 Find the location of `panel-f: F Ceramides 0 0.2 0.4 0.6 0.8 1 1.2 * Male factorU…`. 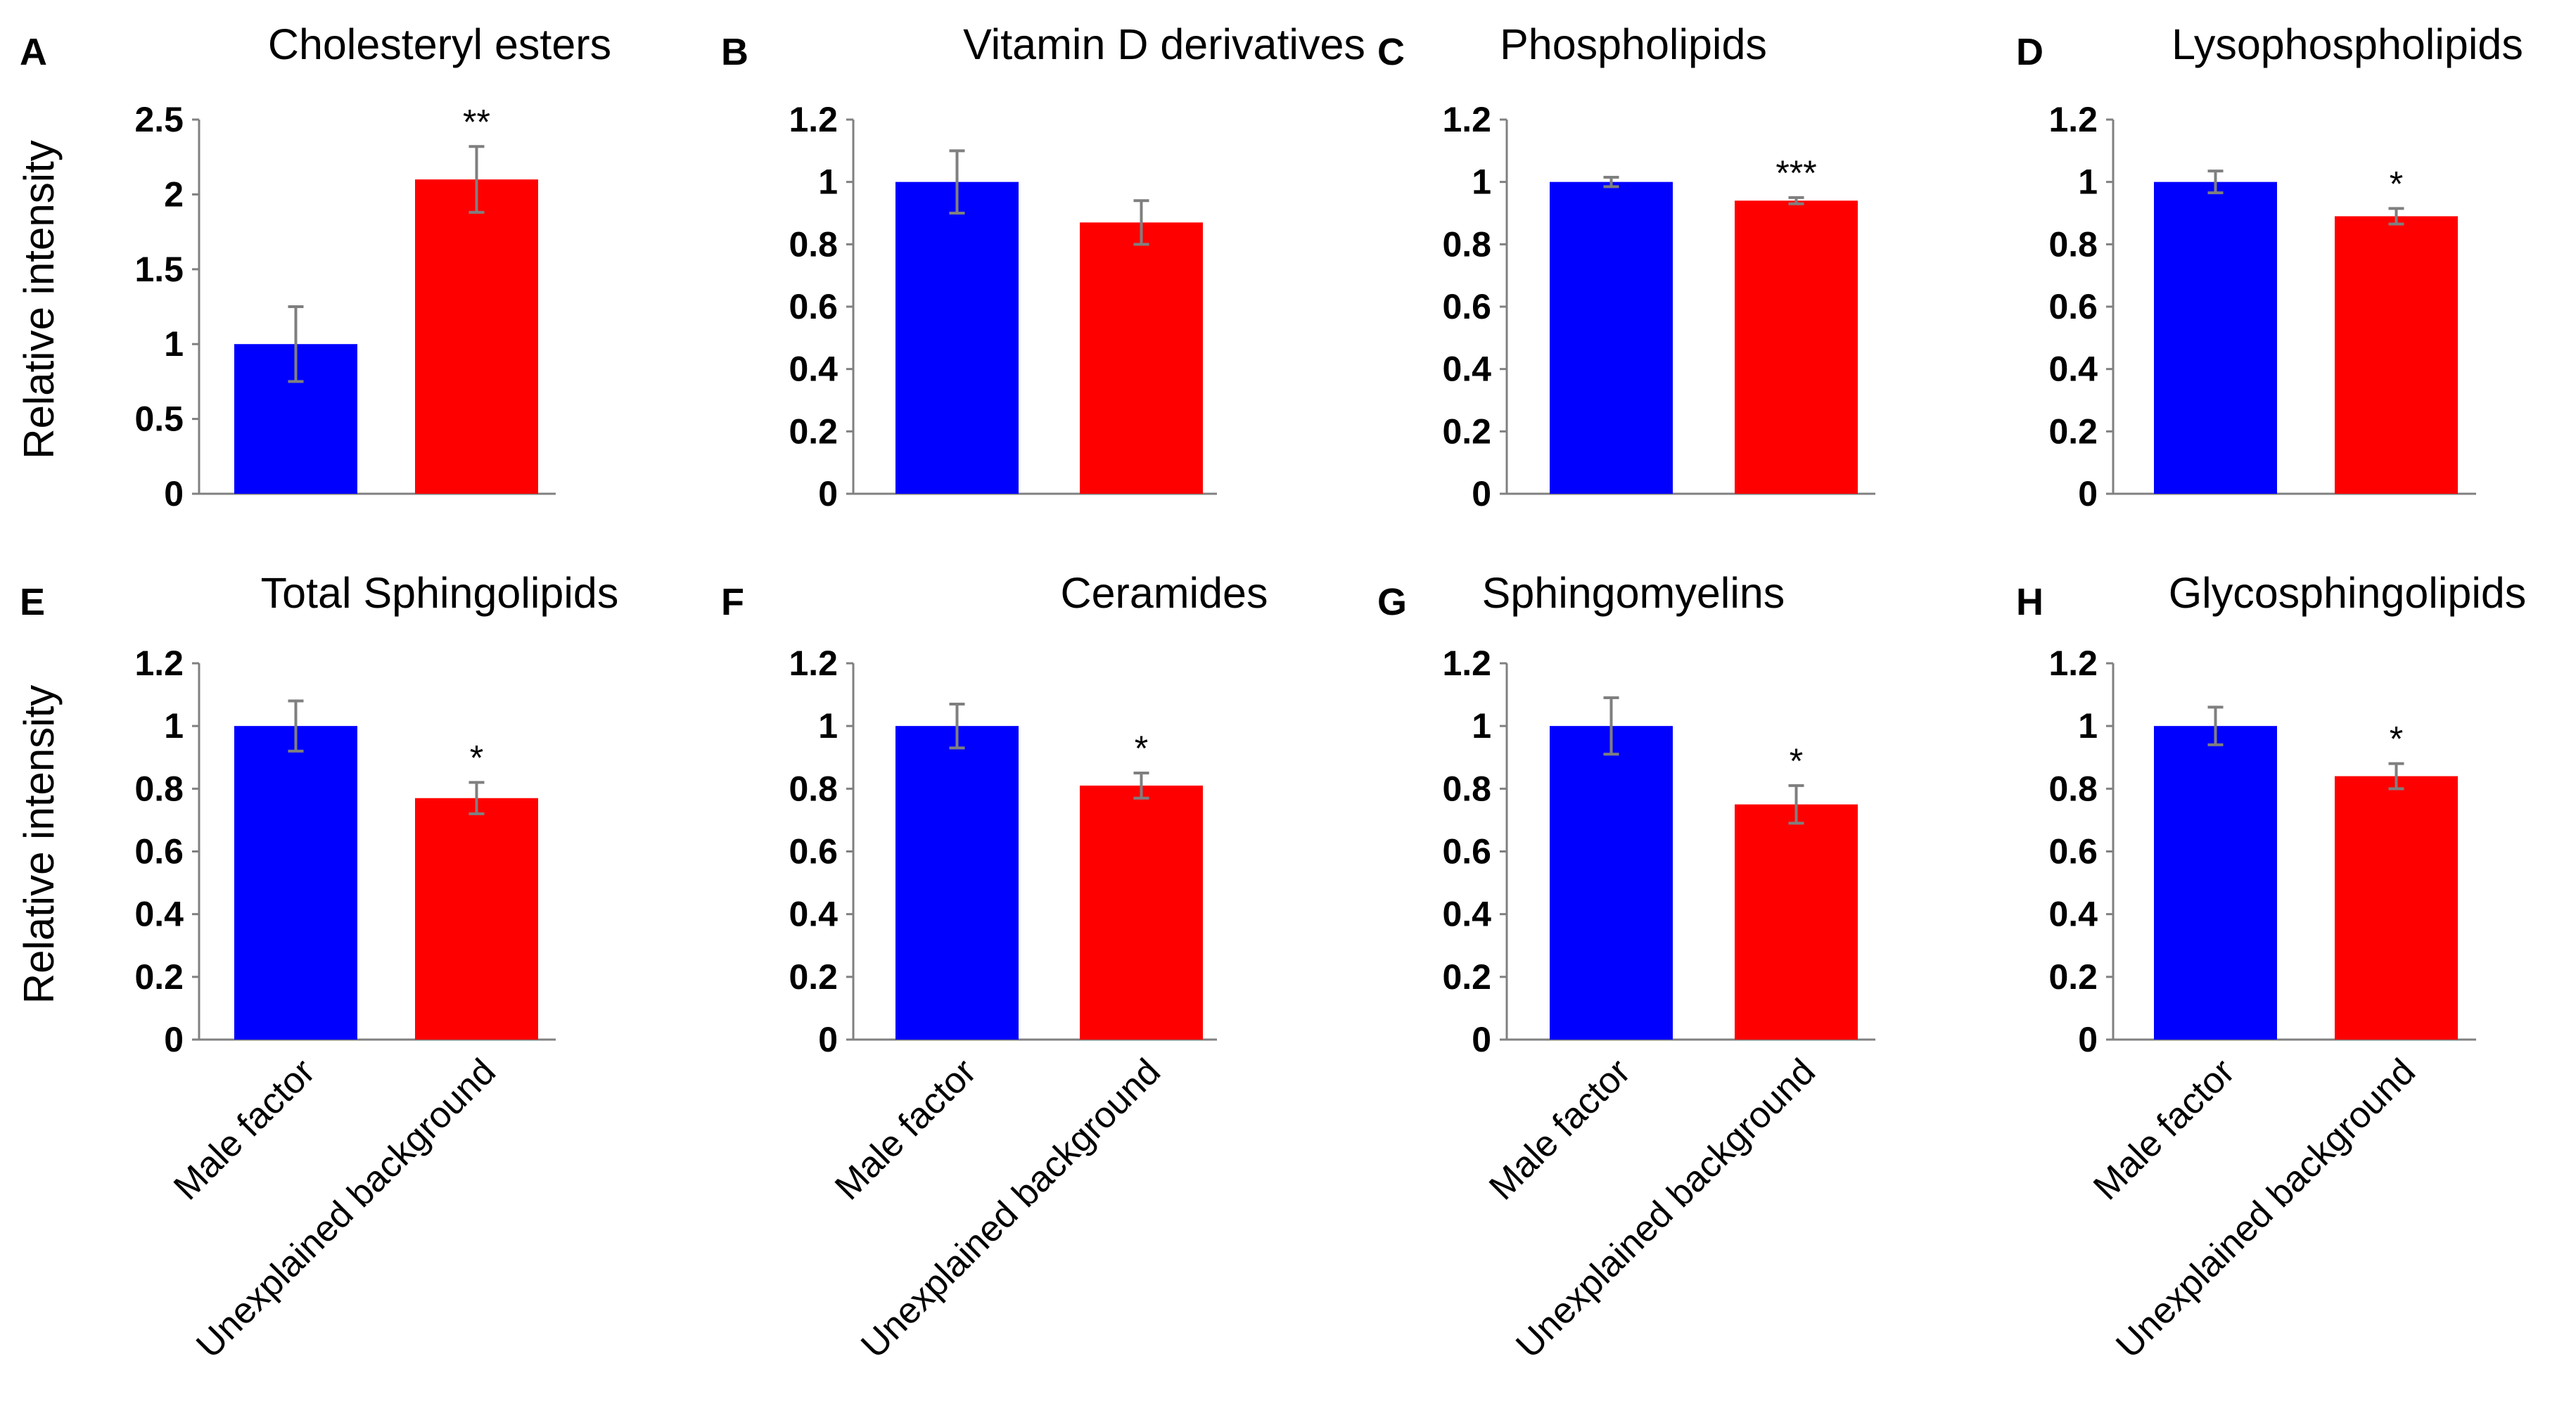

panel-f: F Ceramides 0 0.2 0.4 0.6 0.8 1 1.2 * Male factorU… is located at coordinates (994, 968).